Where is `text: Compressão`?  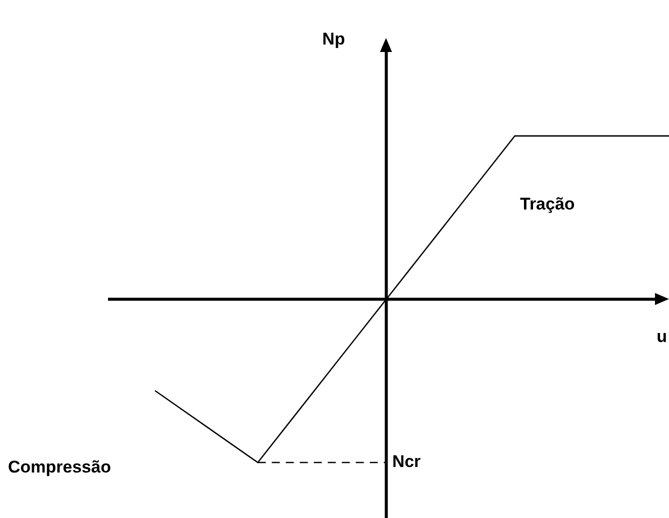 text: Compressão is located at coordinates (59, 467).